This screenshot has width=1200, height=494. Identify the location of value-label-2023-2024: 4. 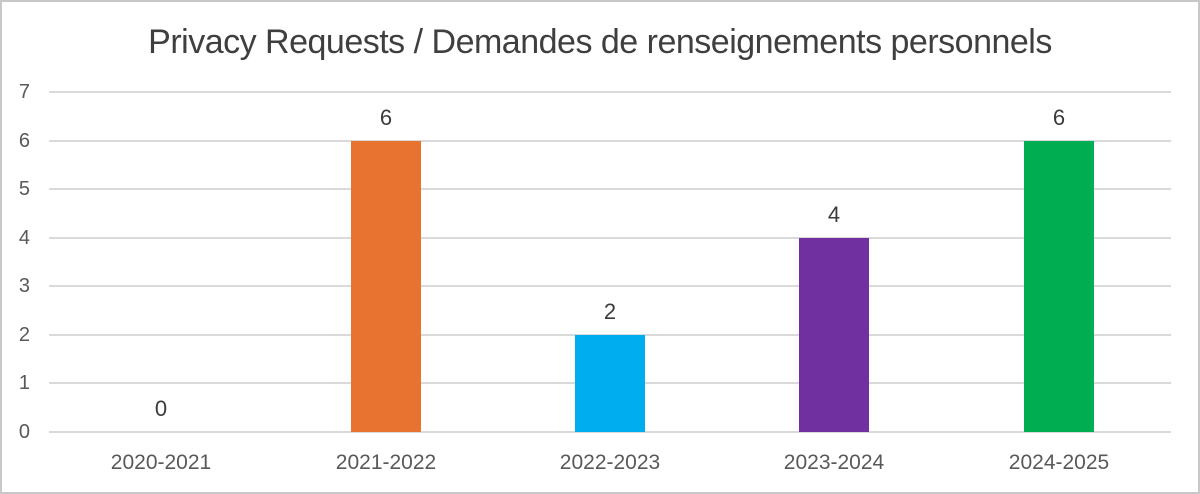
(834, 214).